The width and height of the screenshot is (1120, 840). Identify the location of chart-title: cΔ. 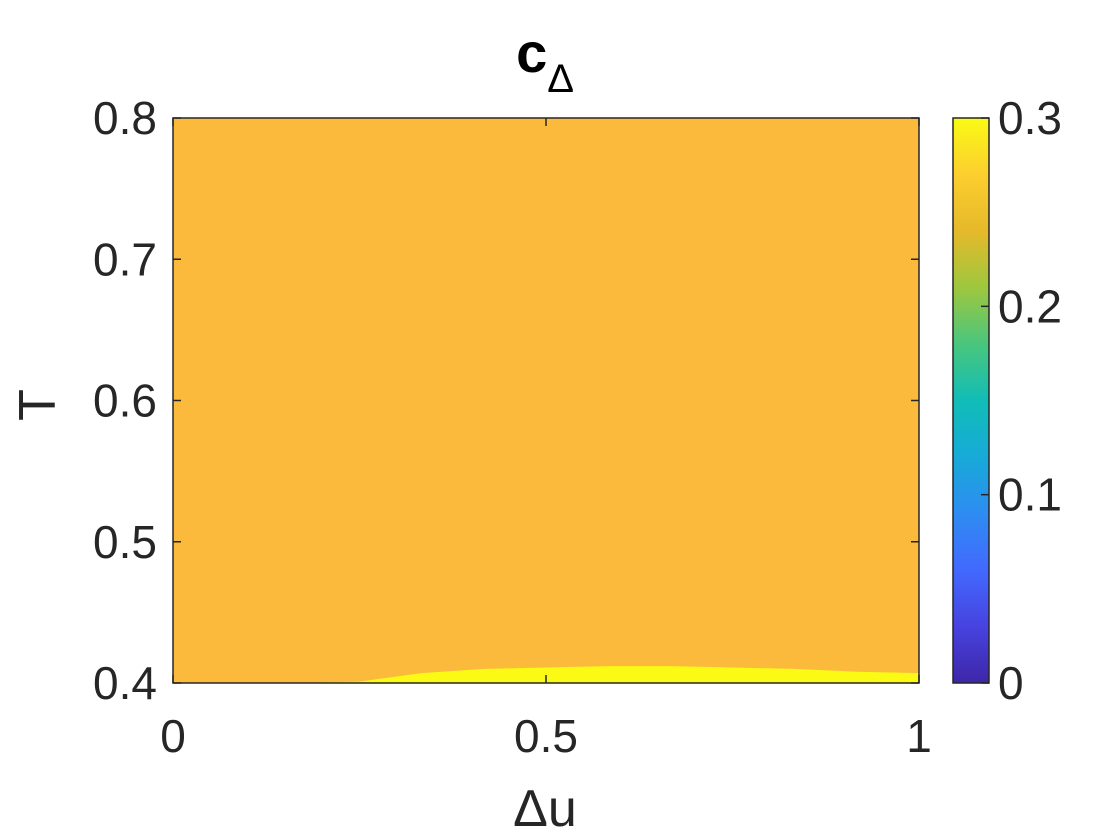
(545, 61).